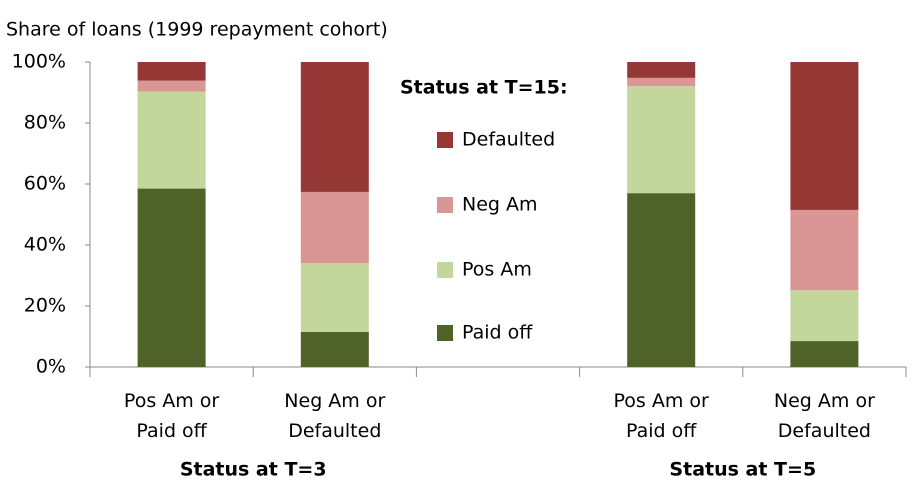 The height and width of the screenshot is (485, 912). What do you see at coordinates (197, 30) in the screenshot?
I see `chart-title: Share of loans (1999 repayment cohort)` at bounding box center [197, 30].